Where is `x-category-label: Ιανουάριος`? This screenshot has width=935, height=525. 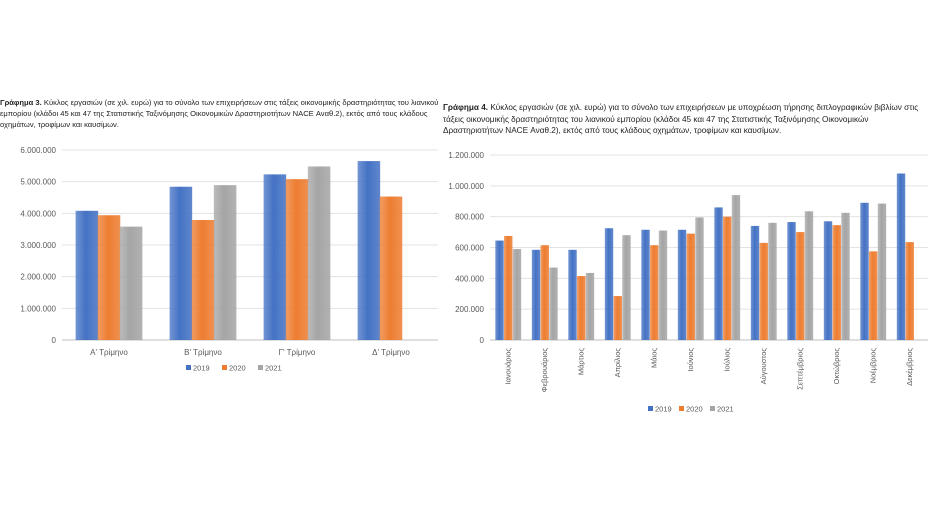
x-category-label: Ιανουάριος is located at coordinates (507, 366).